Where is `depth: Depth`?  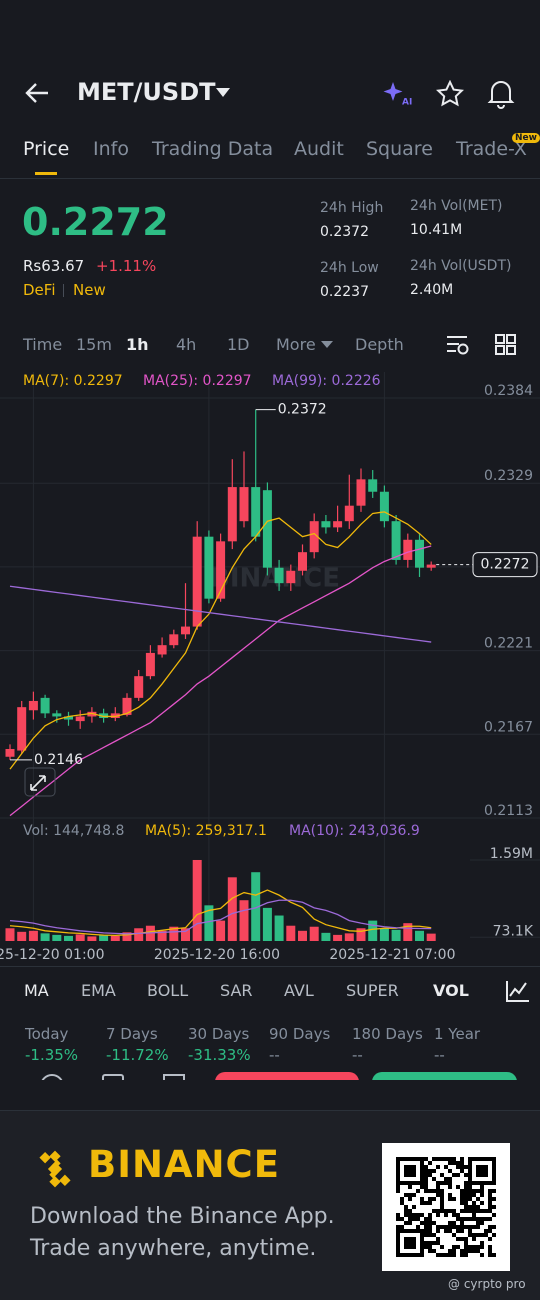 depth: Depth is located at coordinates (379, 344).